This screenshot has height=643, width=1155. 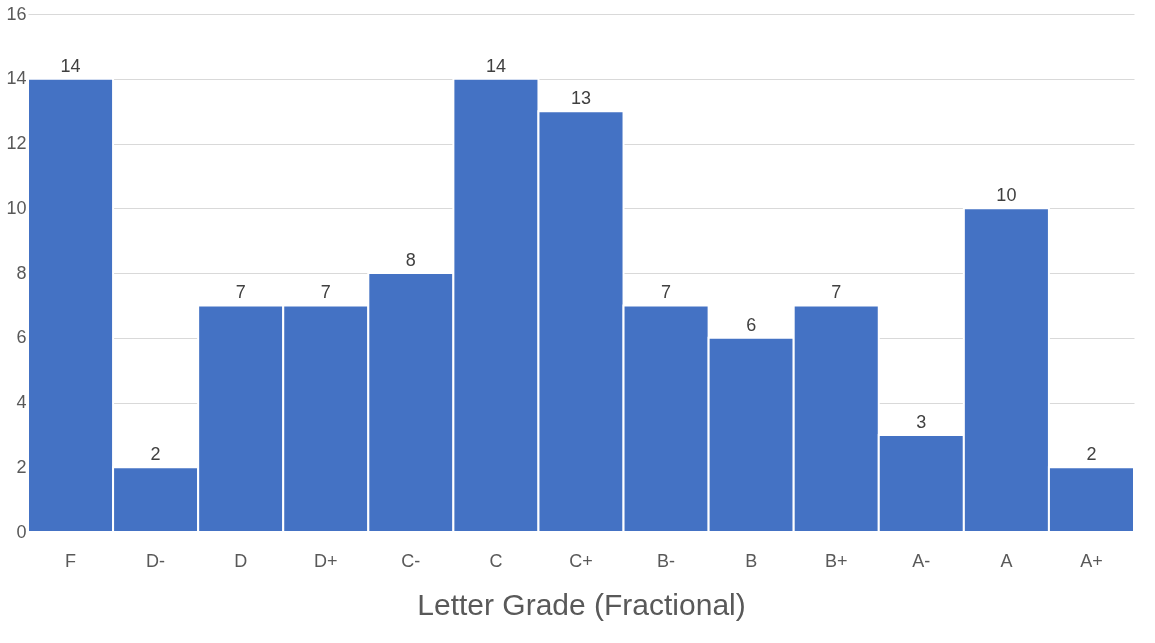 I want to click on x-tick-label: B, so click(x=751, y=560).